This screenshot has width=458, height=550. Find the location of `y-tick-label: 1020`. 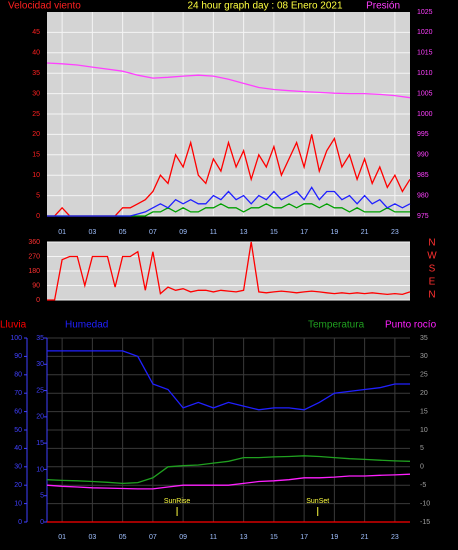

y-tick-label: 1020 is located at coordinates (425, 32).